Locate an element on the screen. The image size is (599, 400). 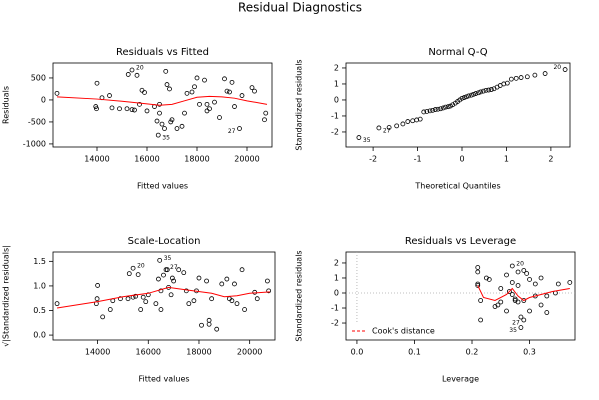
x-tick-label: 2 is located at coordinates (550, 159).